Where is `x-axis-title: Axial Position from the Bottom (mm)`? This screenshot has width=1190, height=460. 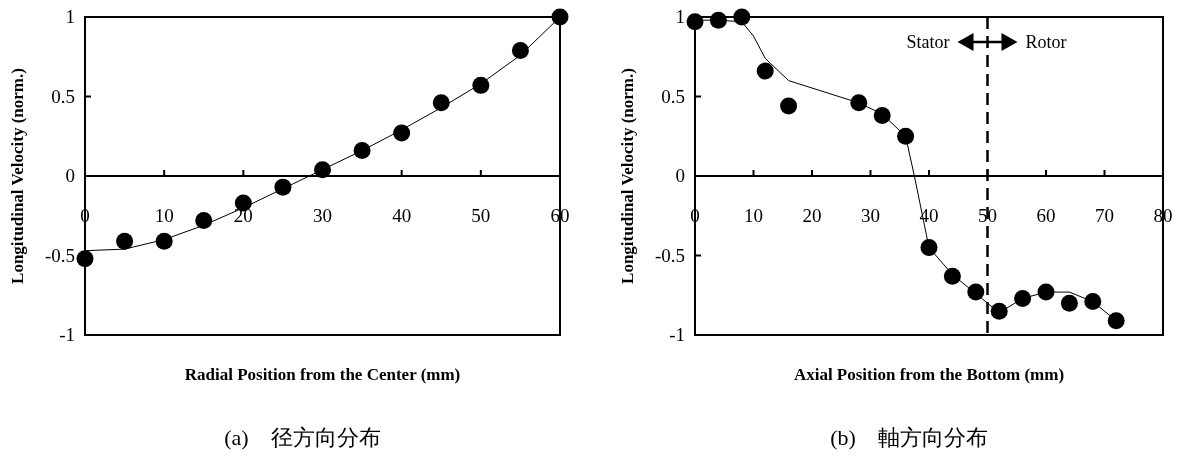
x-axis-title: Axial Position from the Bottom (mm) is located at coordinates (929, 374).